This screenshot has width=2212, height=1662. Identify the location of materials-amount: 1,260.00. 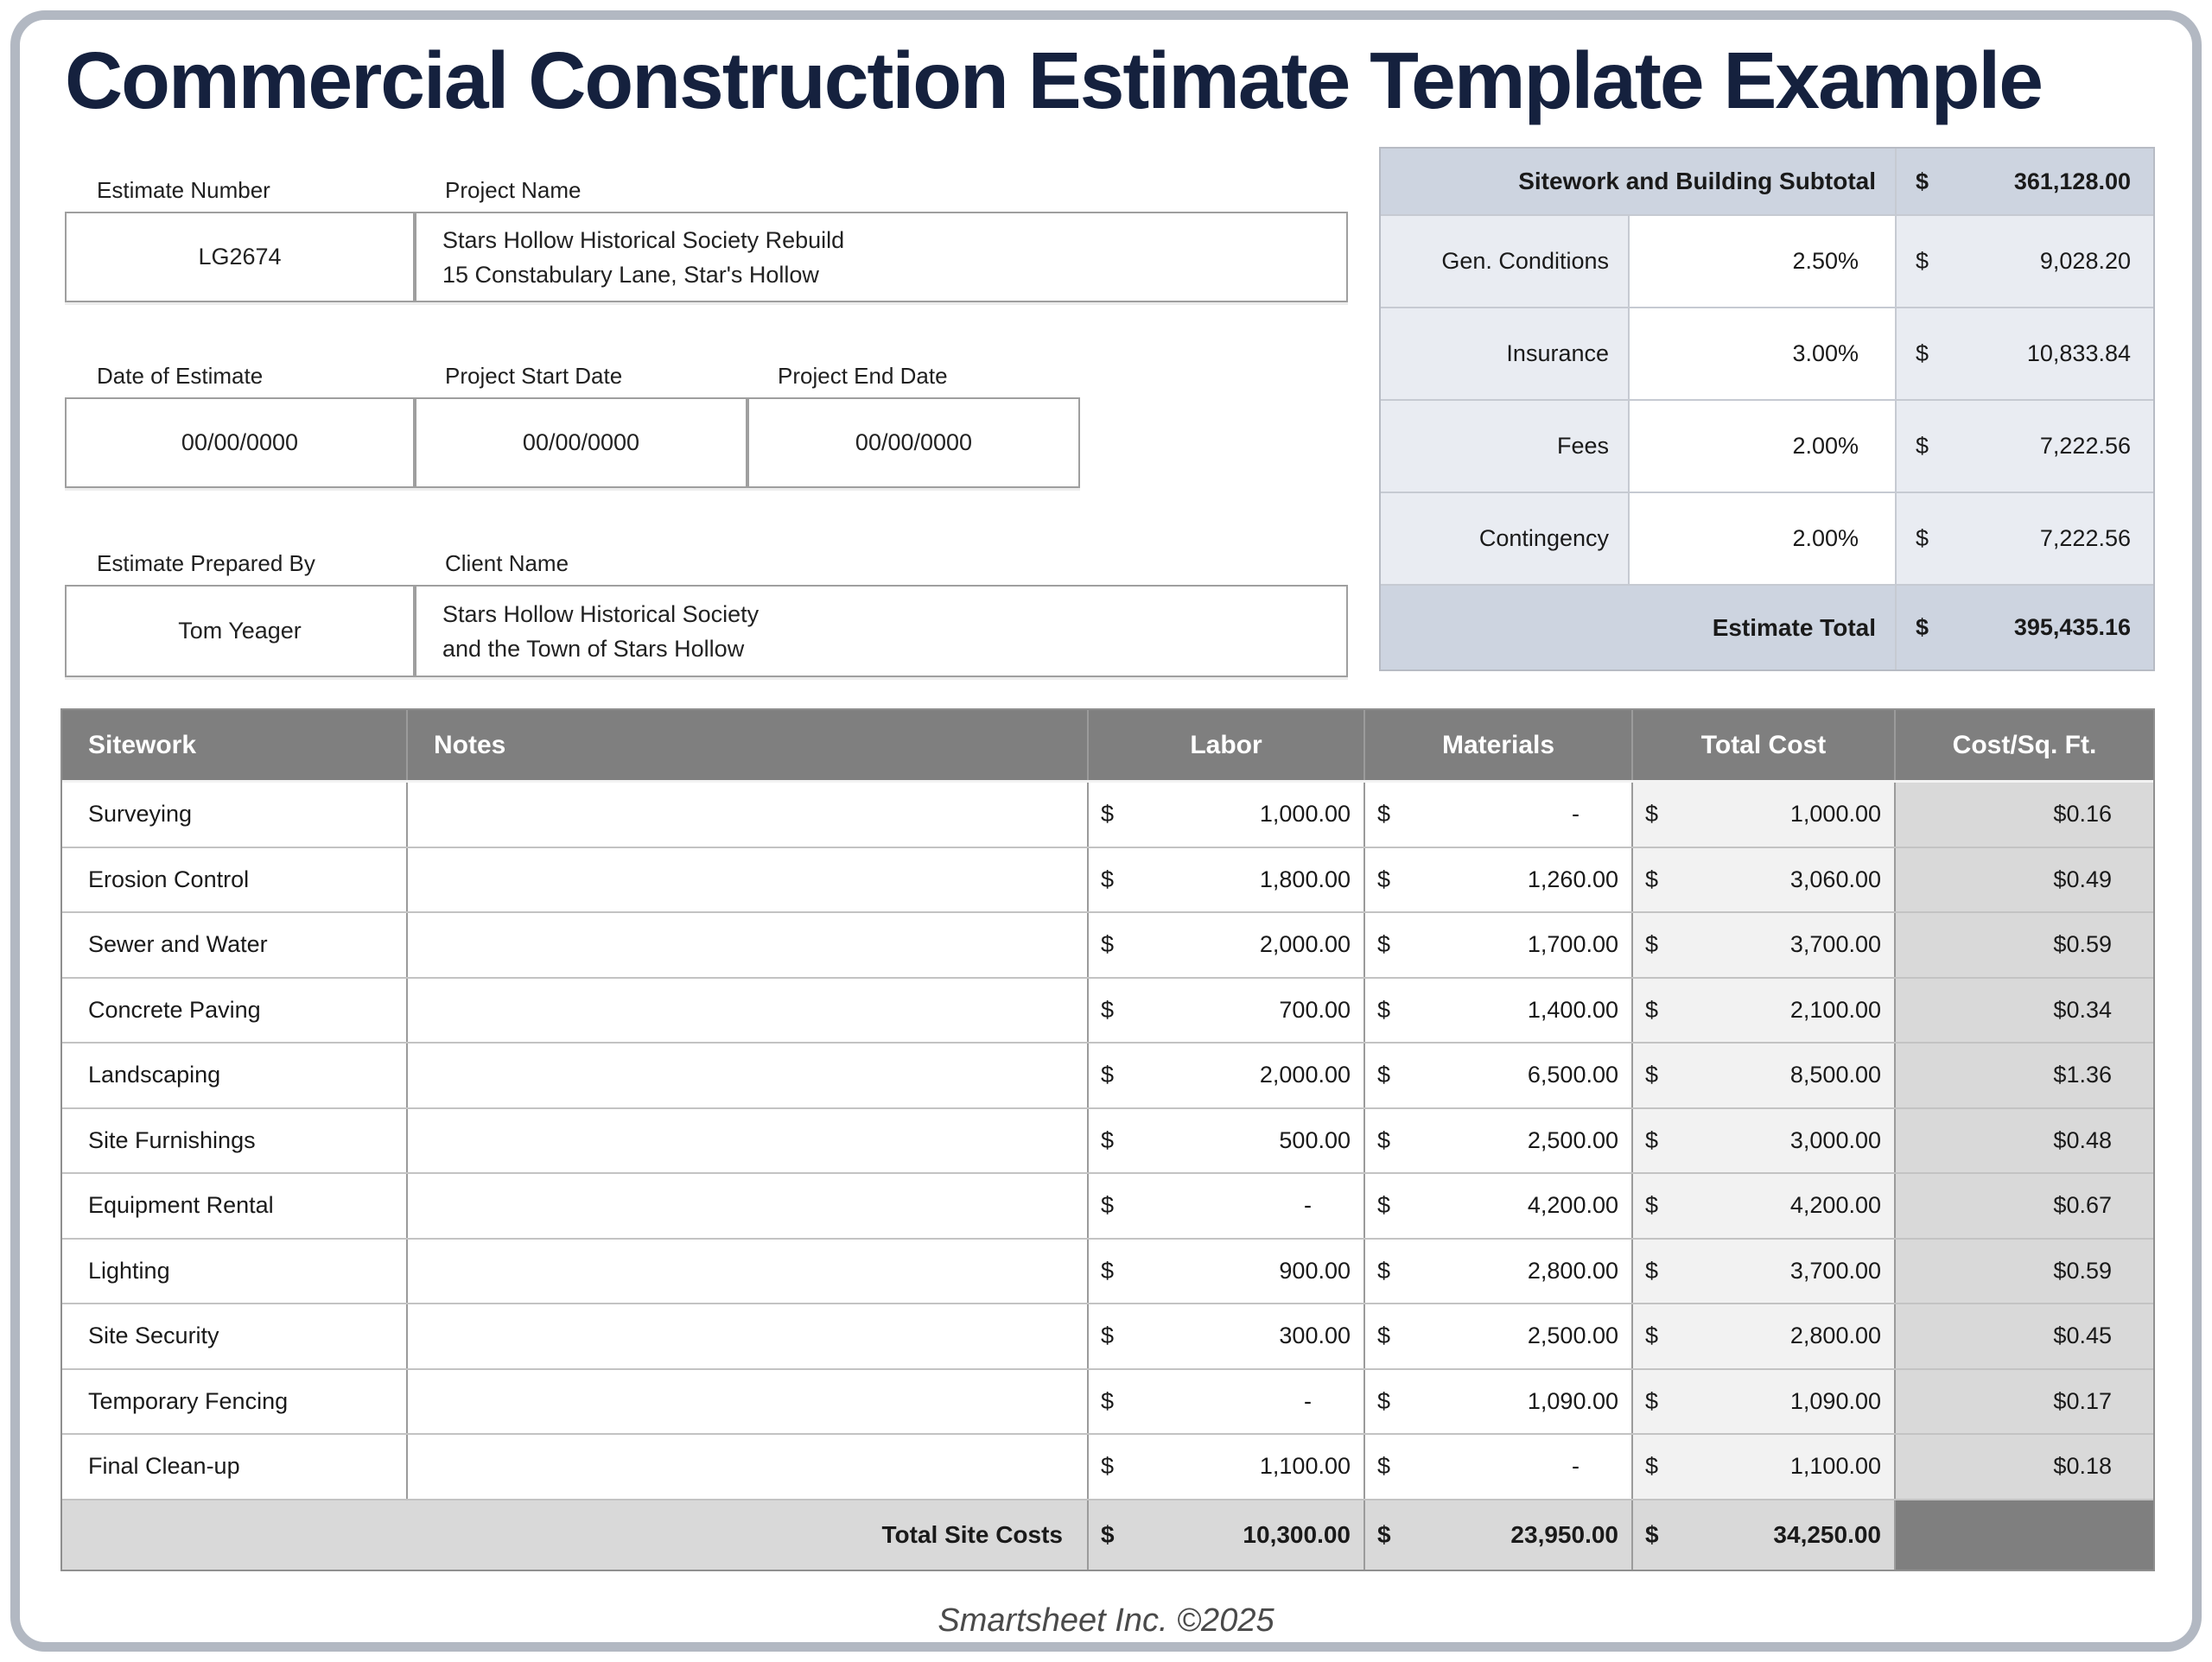
(1572, 879).